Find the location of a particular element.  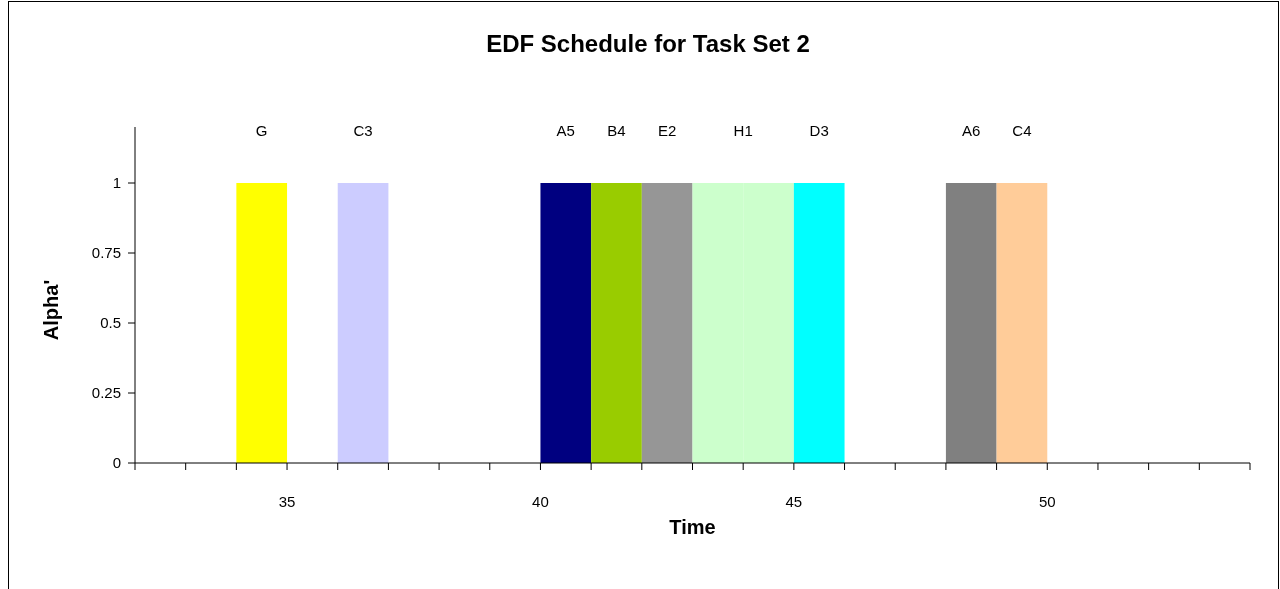

text: G is located at coordinates (261, 130).